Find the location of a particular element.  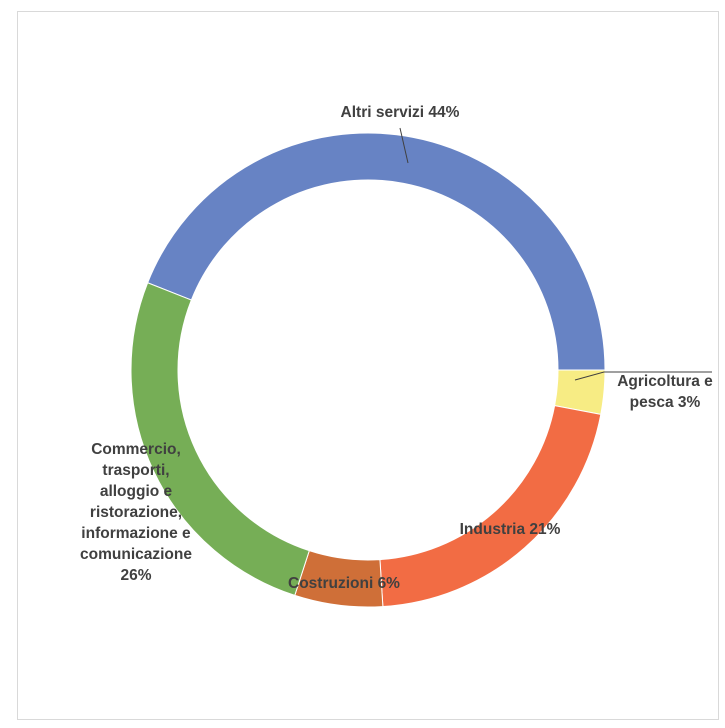

label-industria-line: Industria 21% is located at coordinates (510, 529).